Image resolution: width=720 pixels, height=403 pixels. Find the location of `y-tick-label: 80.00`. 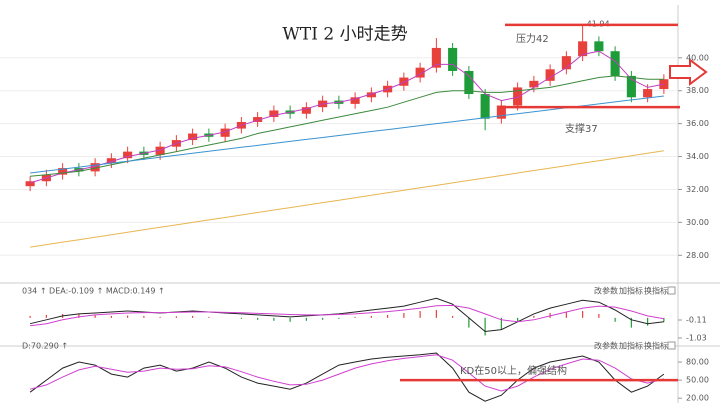

y-tick-label: 80.00 is located at coordinates (697, 362).